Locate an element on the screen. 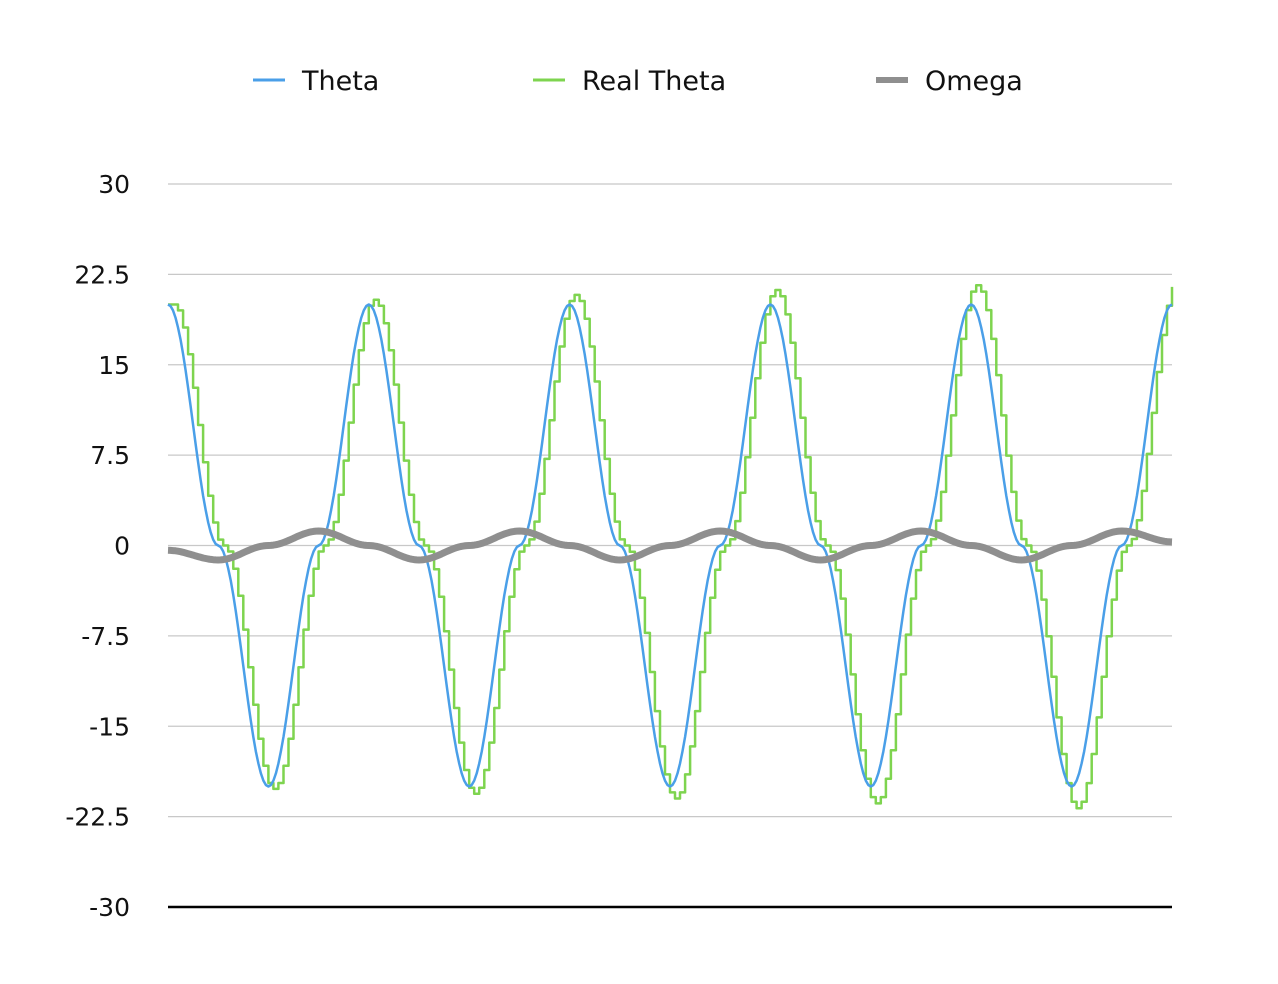 The image size is (1278, 984). y-tick-label: 7.5 is located at coordinates (110, 455).